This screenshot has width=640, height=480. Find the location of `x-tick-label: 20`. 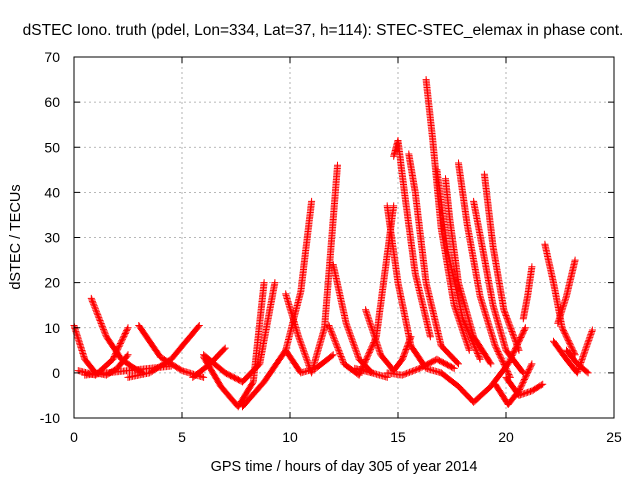

x-tick-label: 20 is located at coordinates (506, 437).